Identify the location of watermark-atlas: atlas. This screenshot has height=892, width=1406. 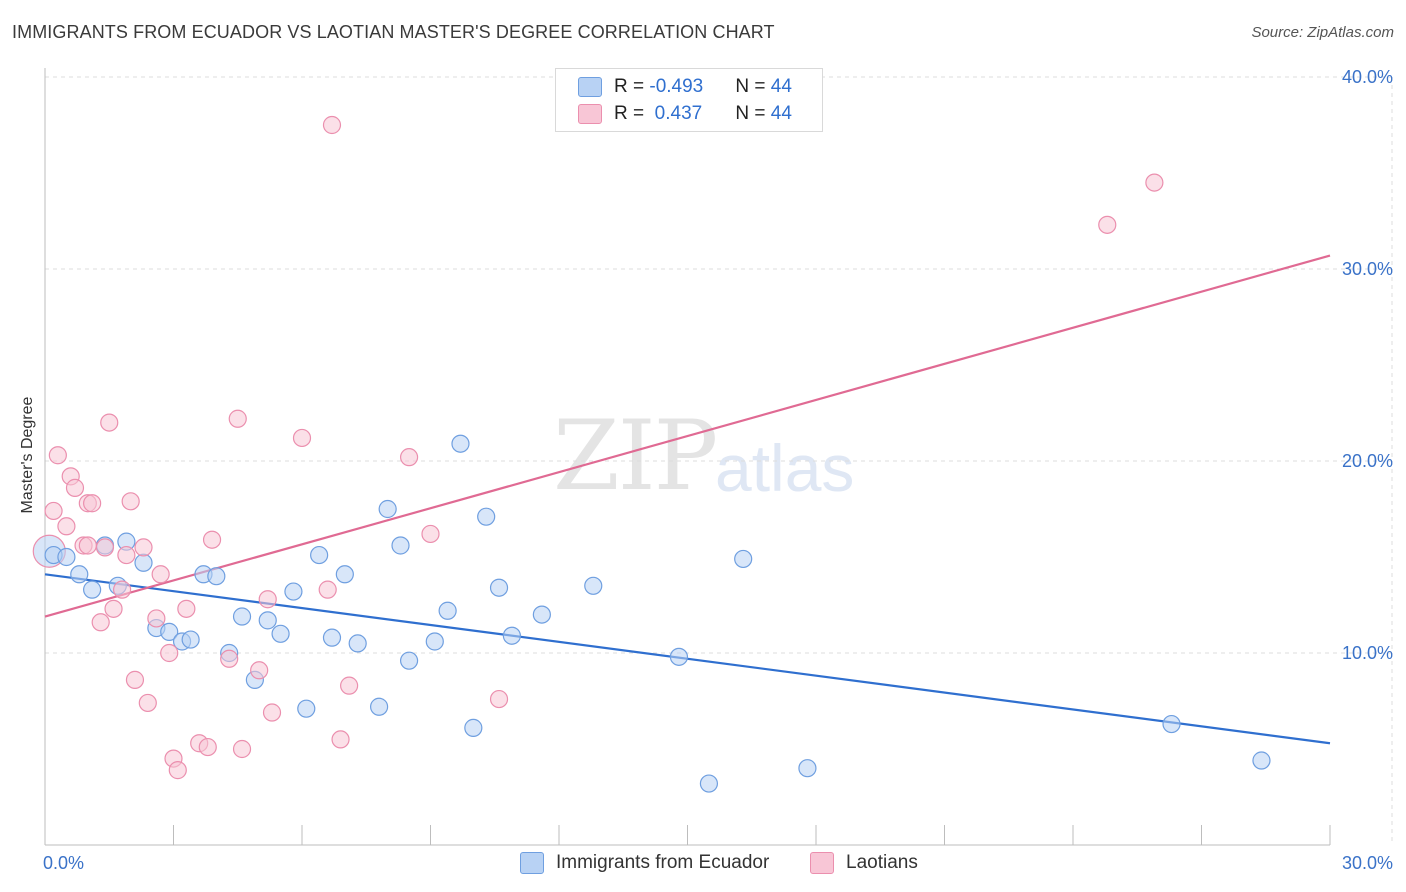
(785, 468).